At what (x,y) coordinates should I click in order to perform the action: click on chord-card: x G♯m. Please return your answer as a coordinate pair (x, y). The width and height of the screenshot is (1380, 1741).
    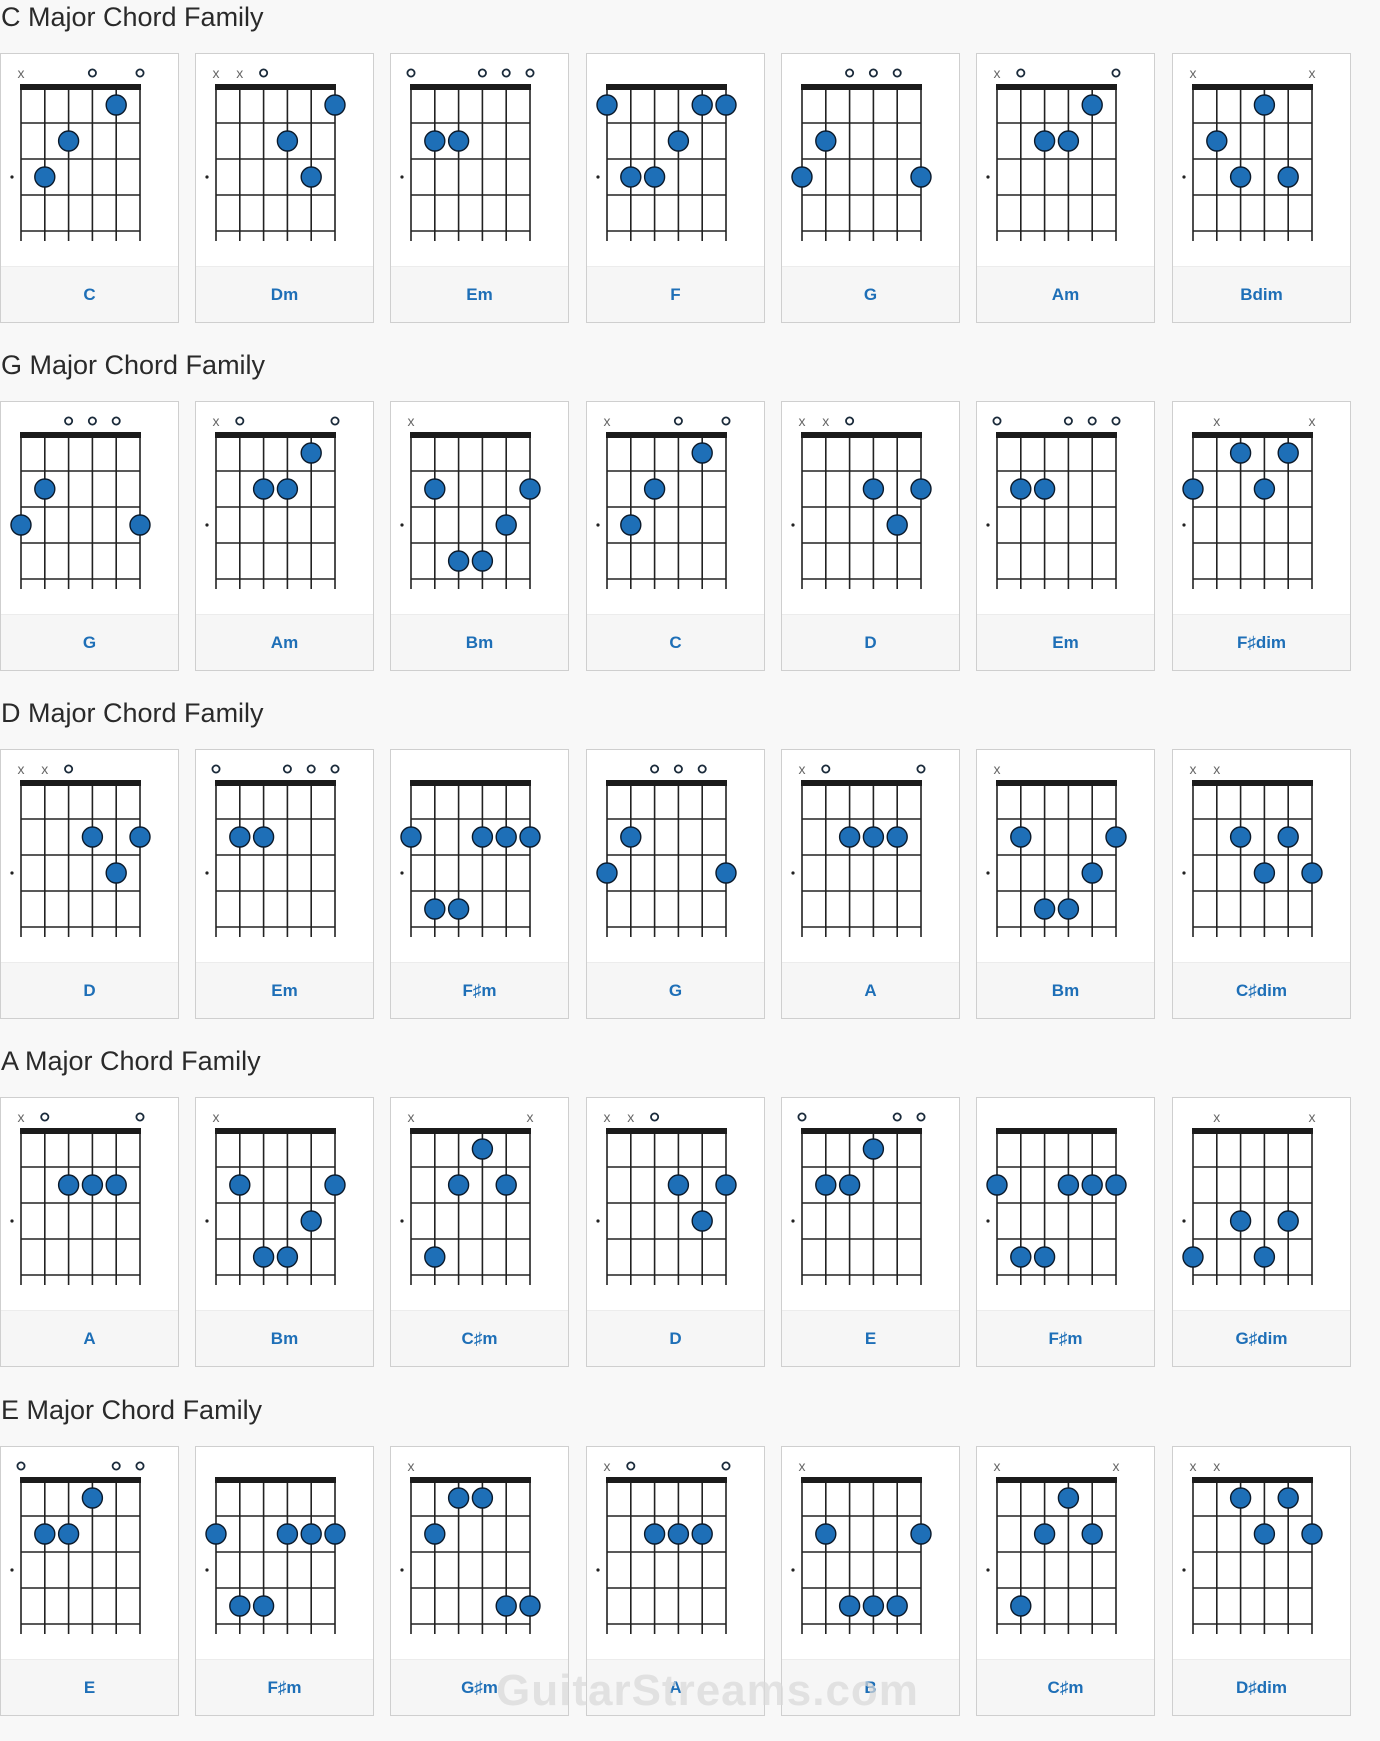
    Looking at the image, I should click on (479, 1581).